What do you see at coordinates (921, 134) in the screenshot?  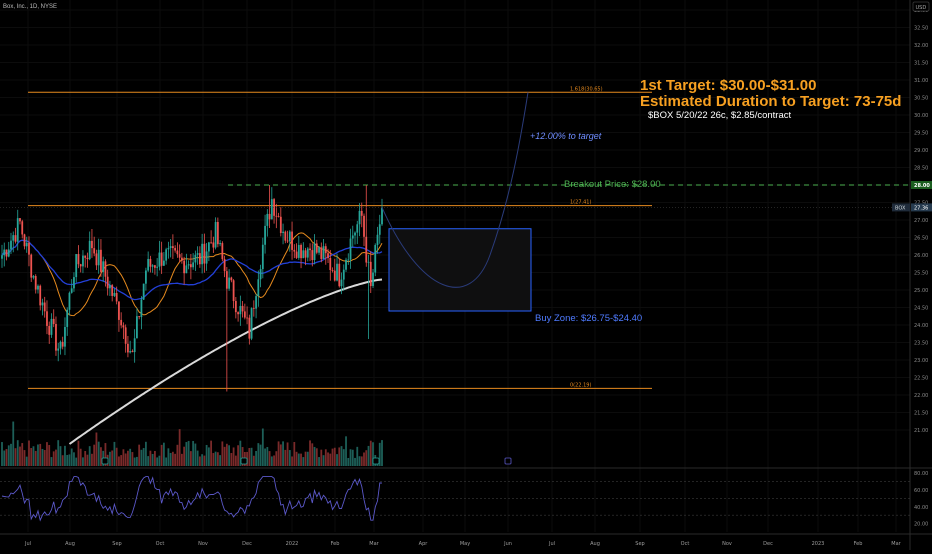 I see `price-tick-label: 29.50` at bounding box center [921, 134].